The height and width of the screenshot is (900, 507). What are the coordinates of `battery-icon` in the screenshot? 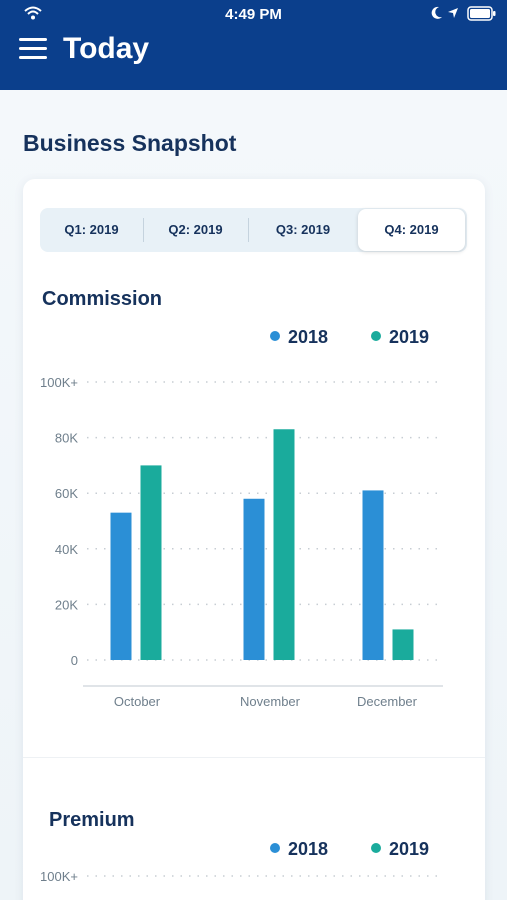 It's located at (481, 13).